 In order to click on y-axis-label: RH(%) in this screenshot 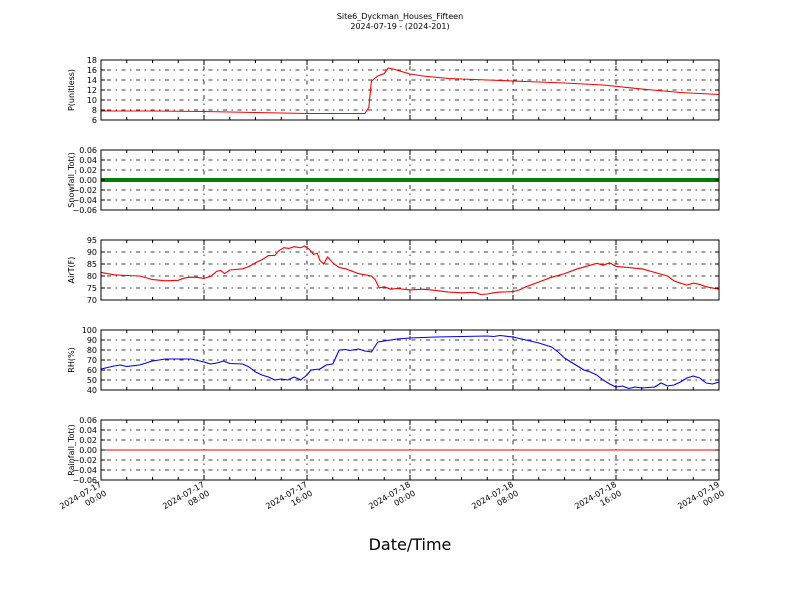, I will do `click(71, 359)`.